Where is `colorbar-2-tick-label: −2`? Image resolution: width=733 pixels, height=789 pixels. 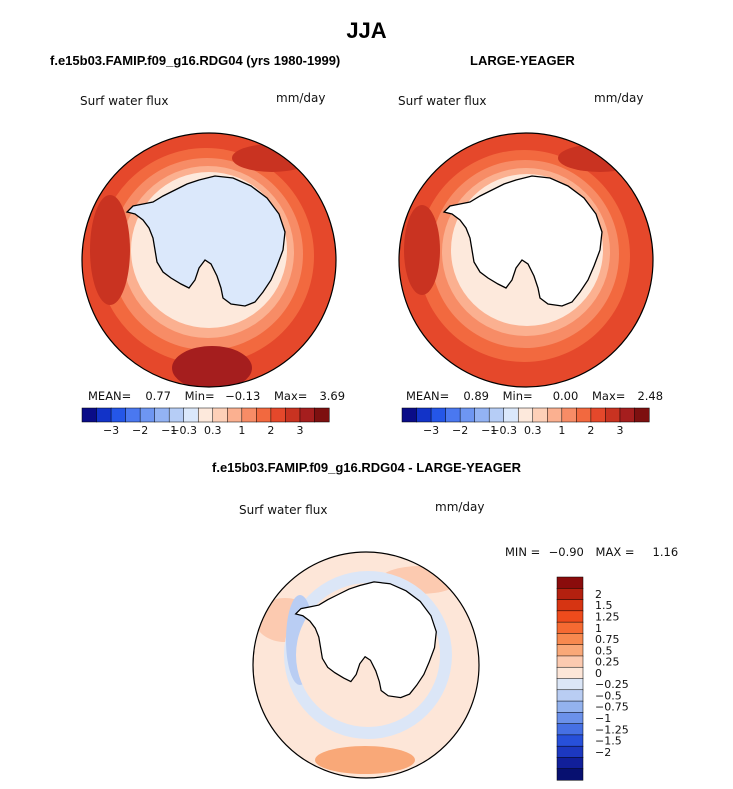 colorbar-2-tick-label: −2 is located at coordinates (460, 430).